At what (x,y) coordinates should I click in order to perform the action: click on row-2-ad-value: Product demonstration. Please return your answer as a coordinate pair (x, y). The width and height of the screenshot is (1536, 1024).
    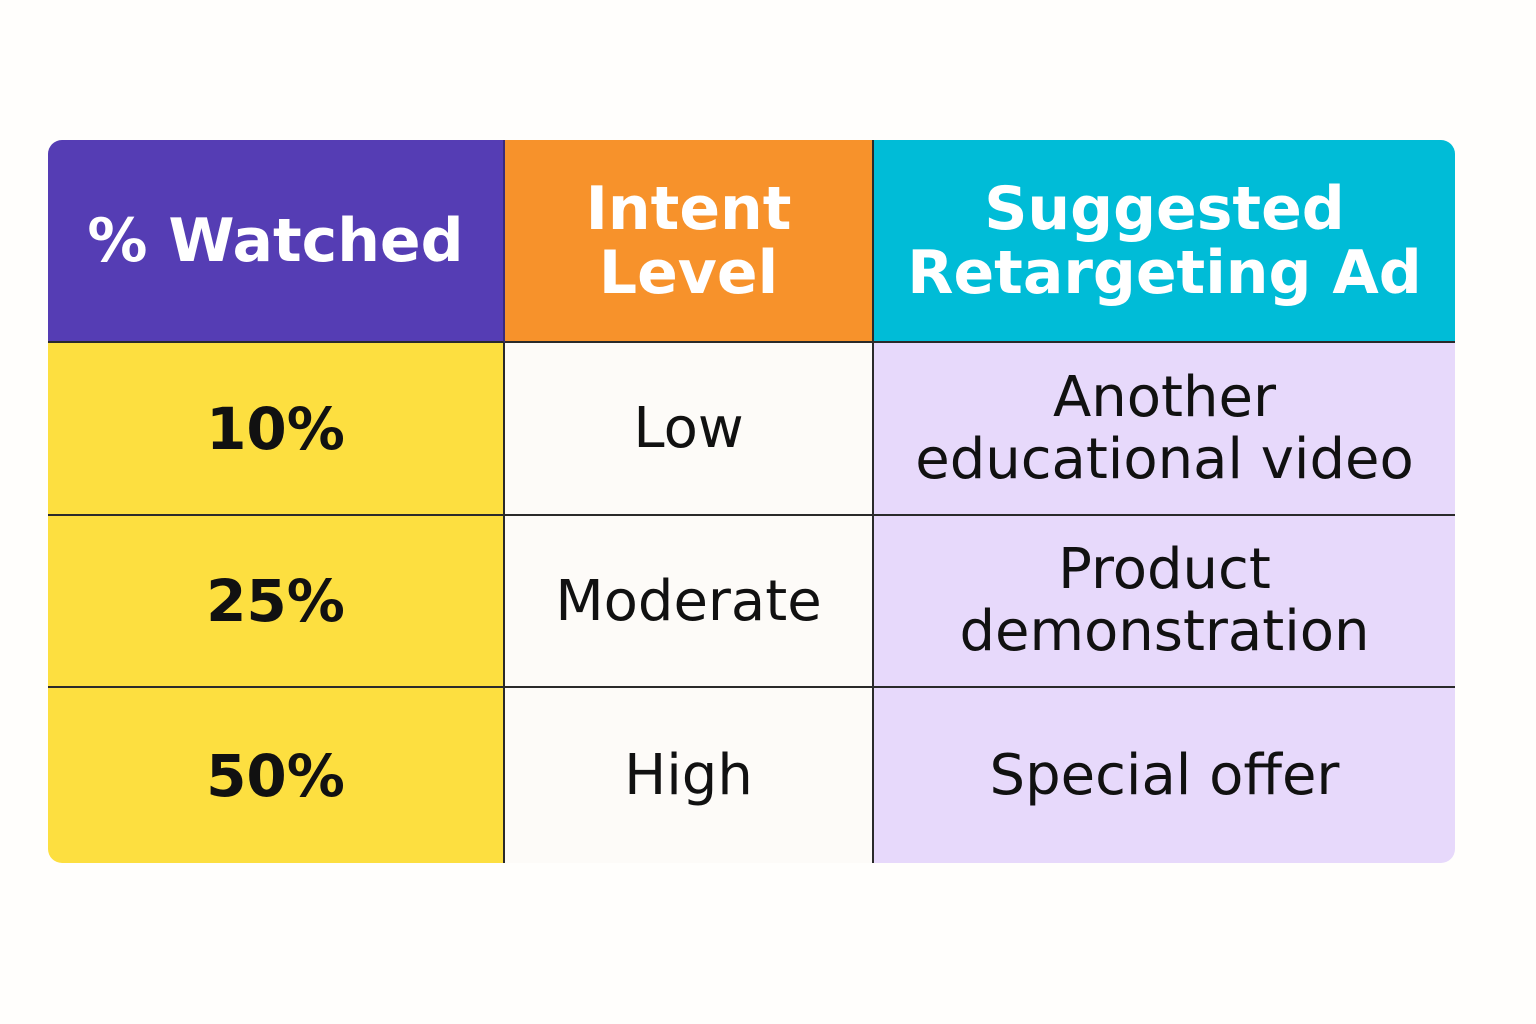
    Looking at the image, I should click on (1164, 600).